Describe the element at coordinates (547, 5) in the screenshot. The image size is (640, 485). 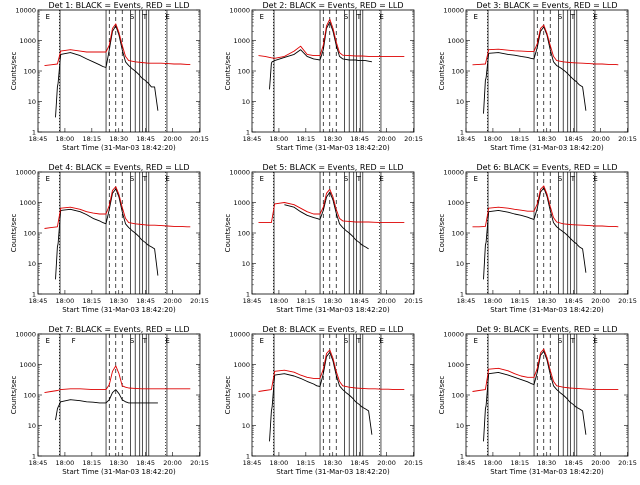
I see `panel-title: Det 3: BLACK = Events, RED = LLD` at that location.